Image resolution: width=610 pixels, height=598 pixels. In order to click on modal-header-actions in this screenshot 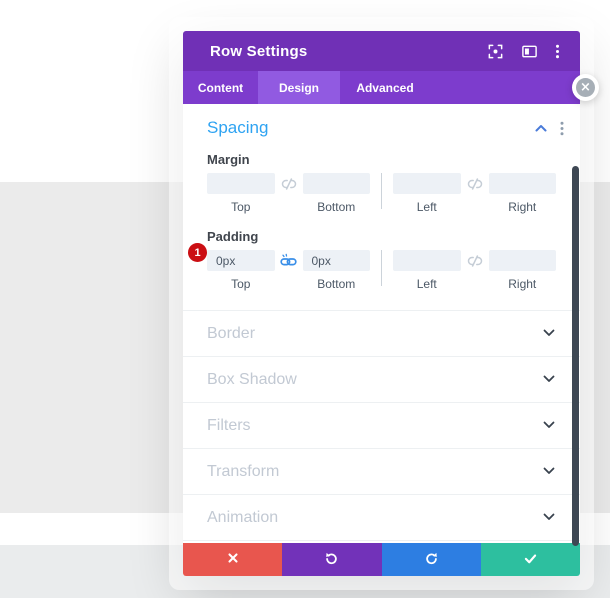, I will do `click(523, 51)`.